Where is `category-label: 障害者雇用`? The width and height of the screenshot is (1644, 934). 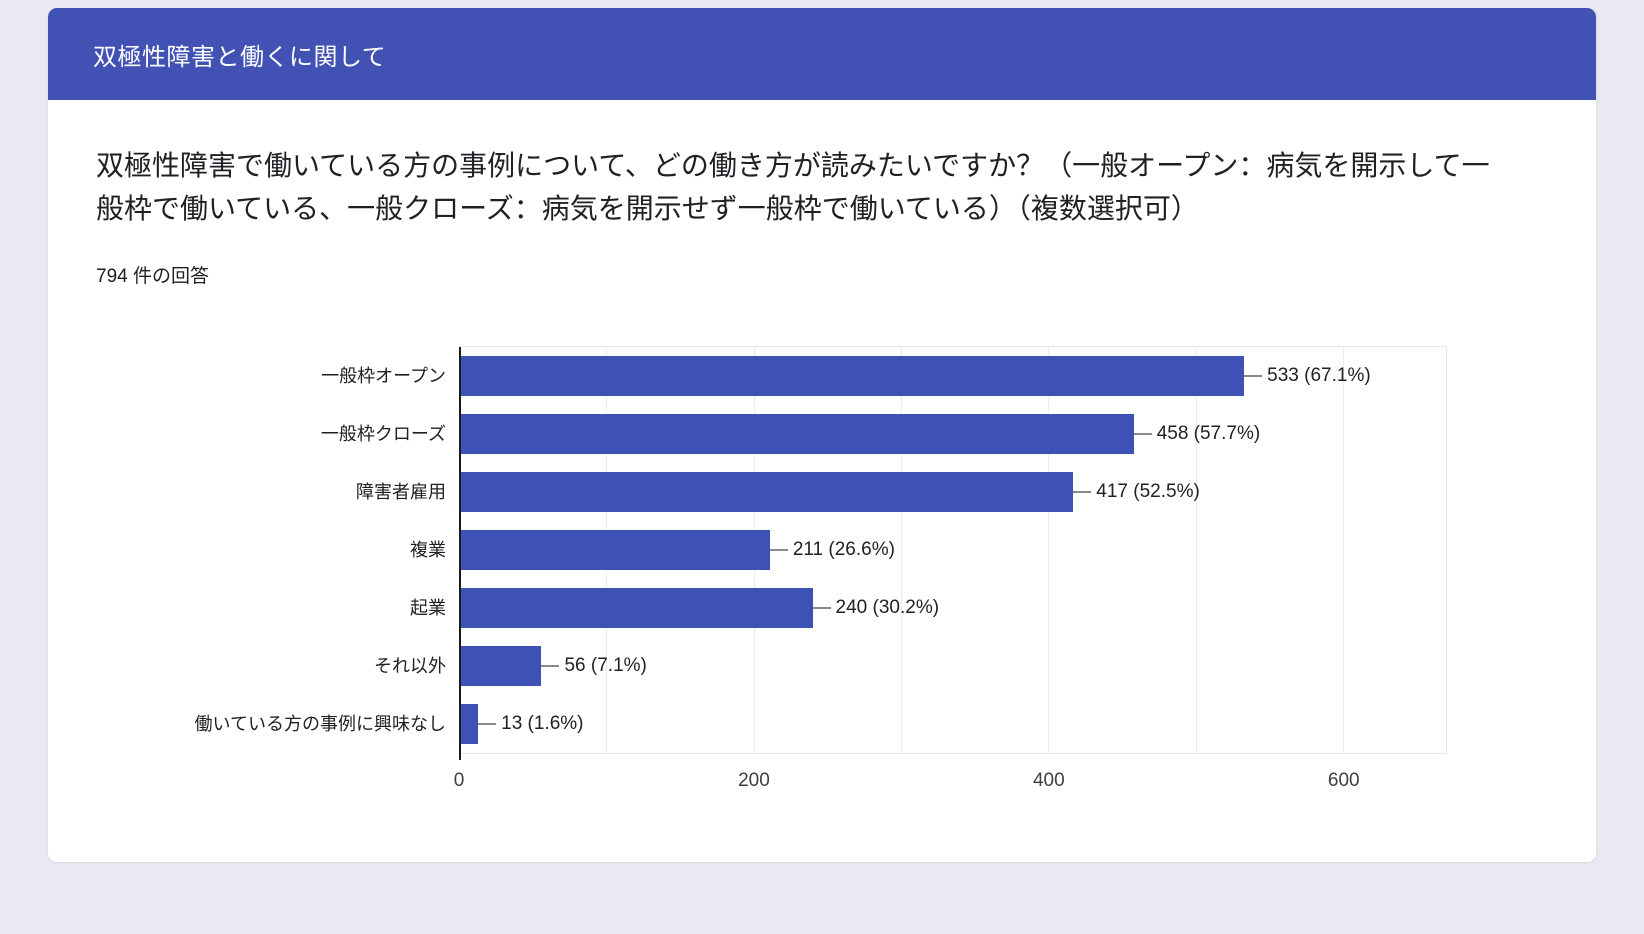
category-label: 障害者雇用 is located at coordinates (401, 491).